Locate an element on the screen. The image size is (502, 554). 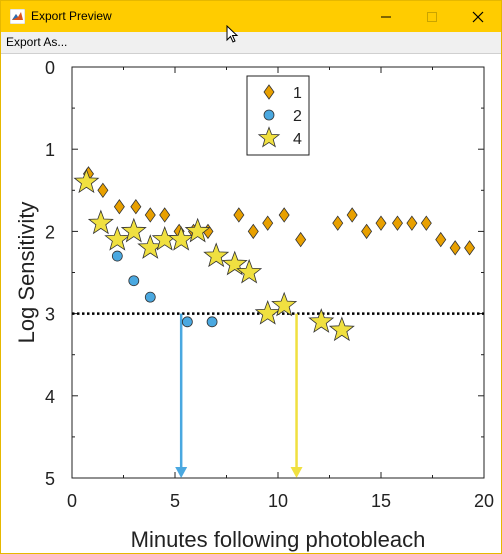
minimize-button is located at coordinates (386, 16).